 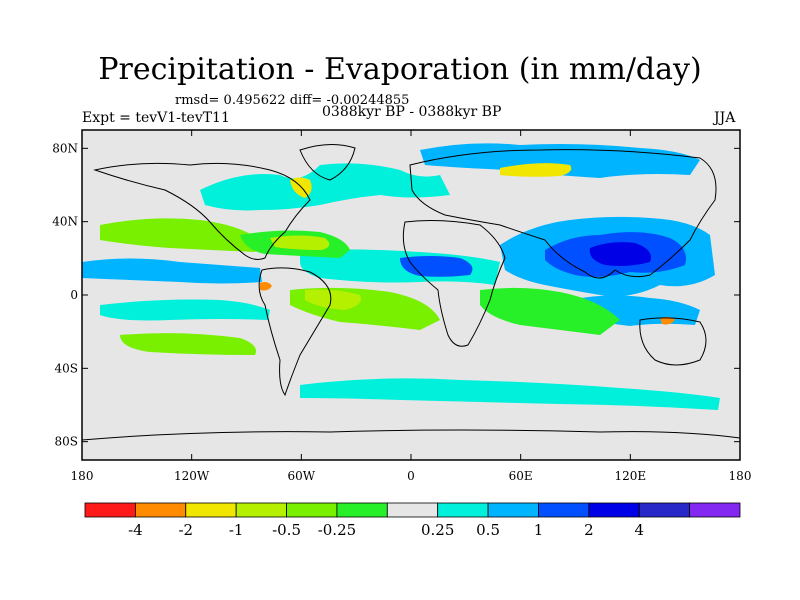 What do you see at coordinates (185, 310) in the screenshot?
I see `field-south-pacific-band` at bounding box center [185, 310].